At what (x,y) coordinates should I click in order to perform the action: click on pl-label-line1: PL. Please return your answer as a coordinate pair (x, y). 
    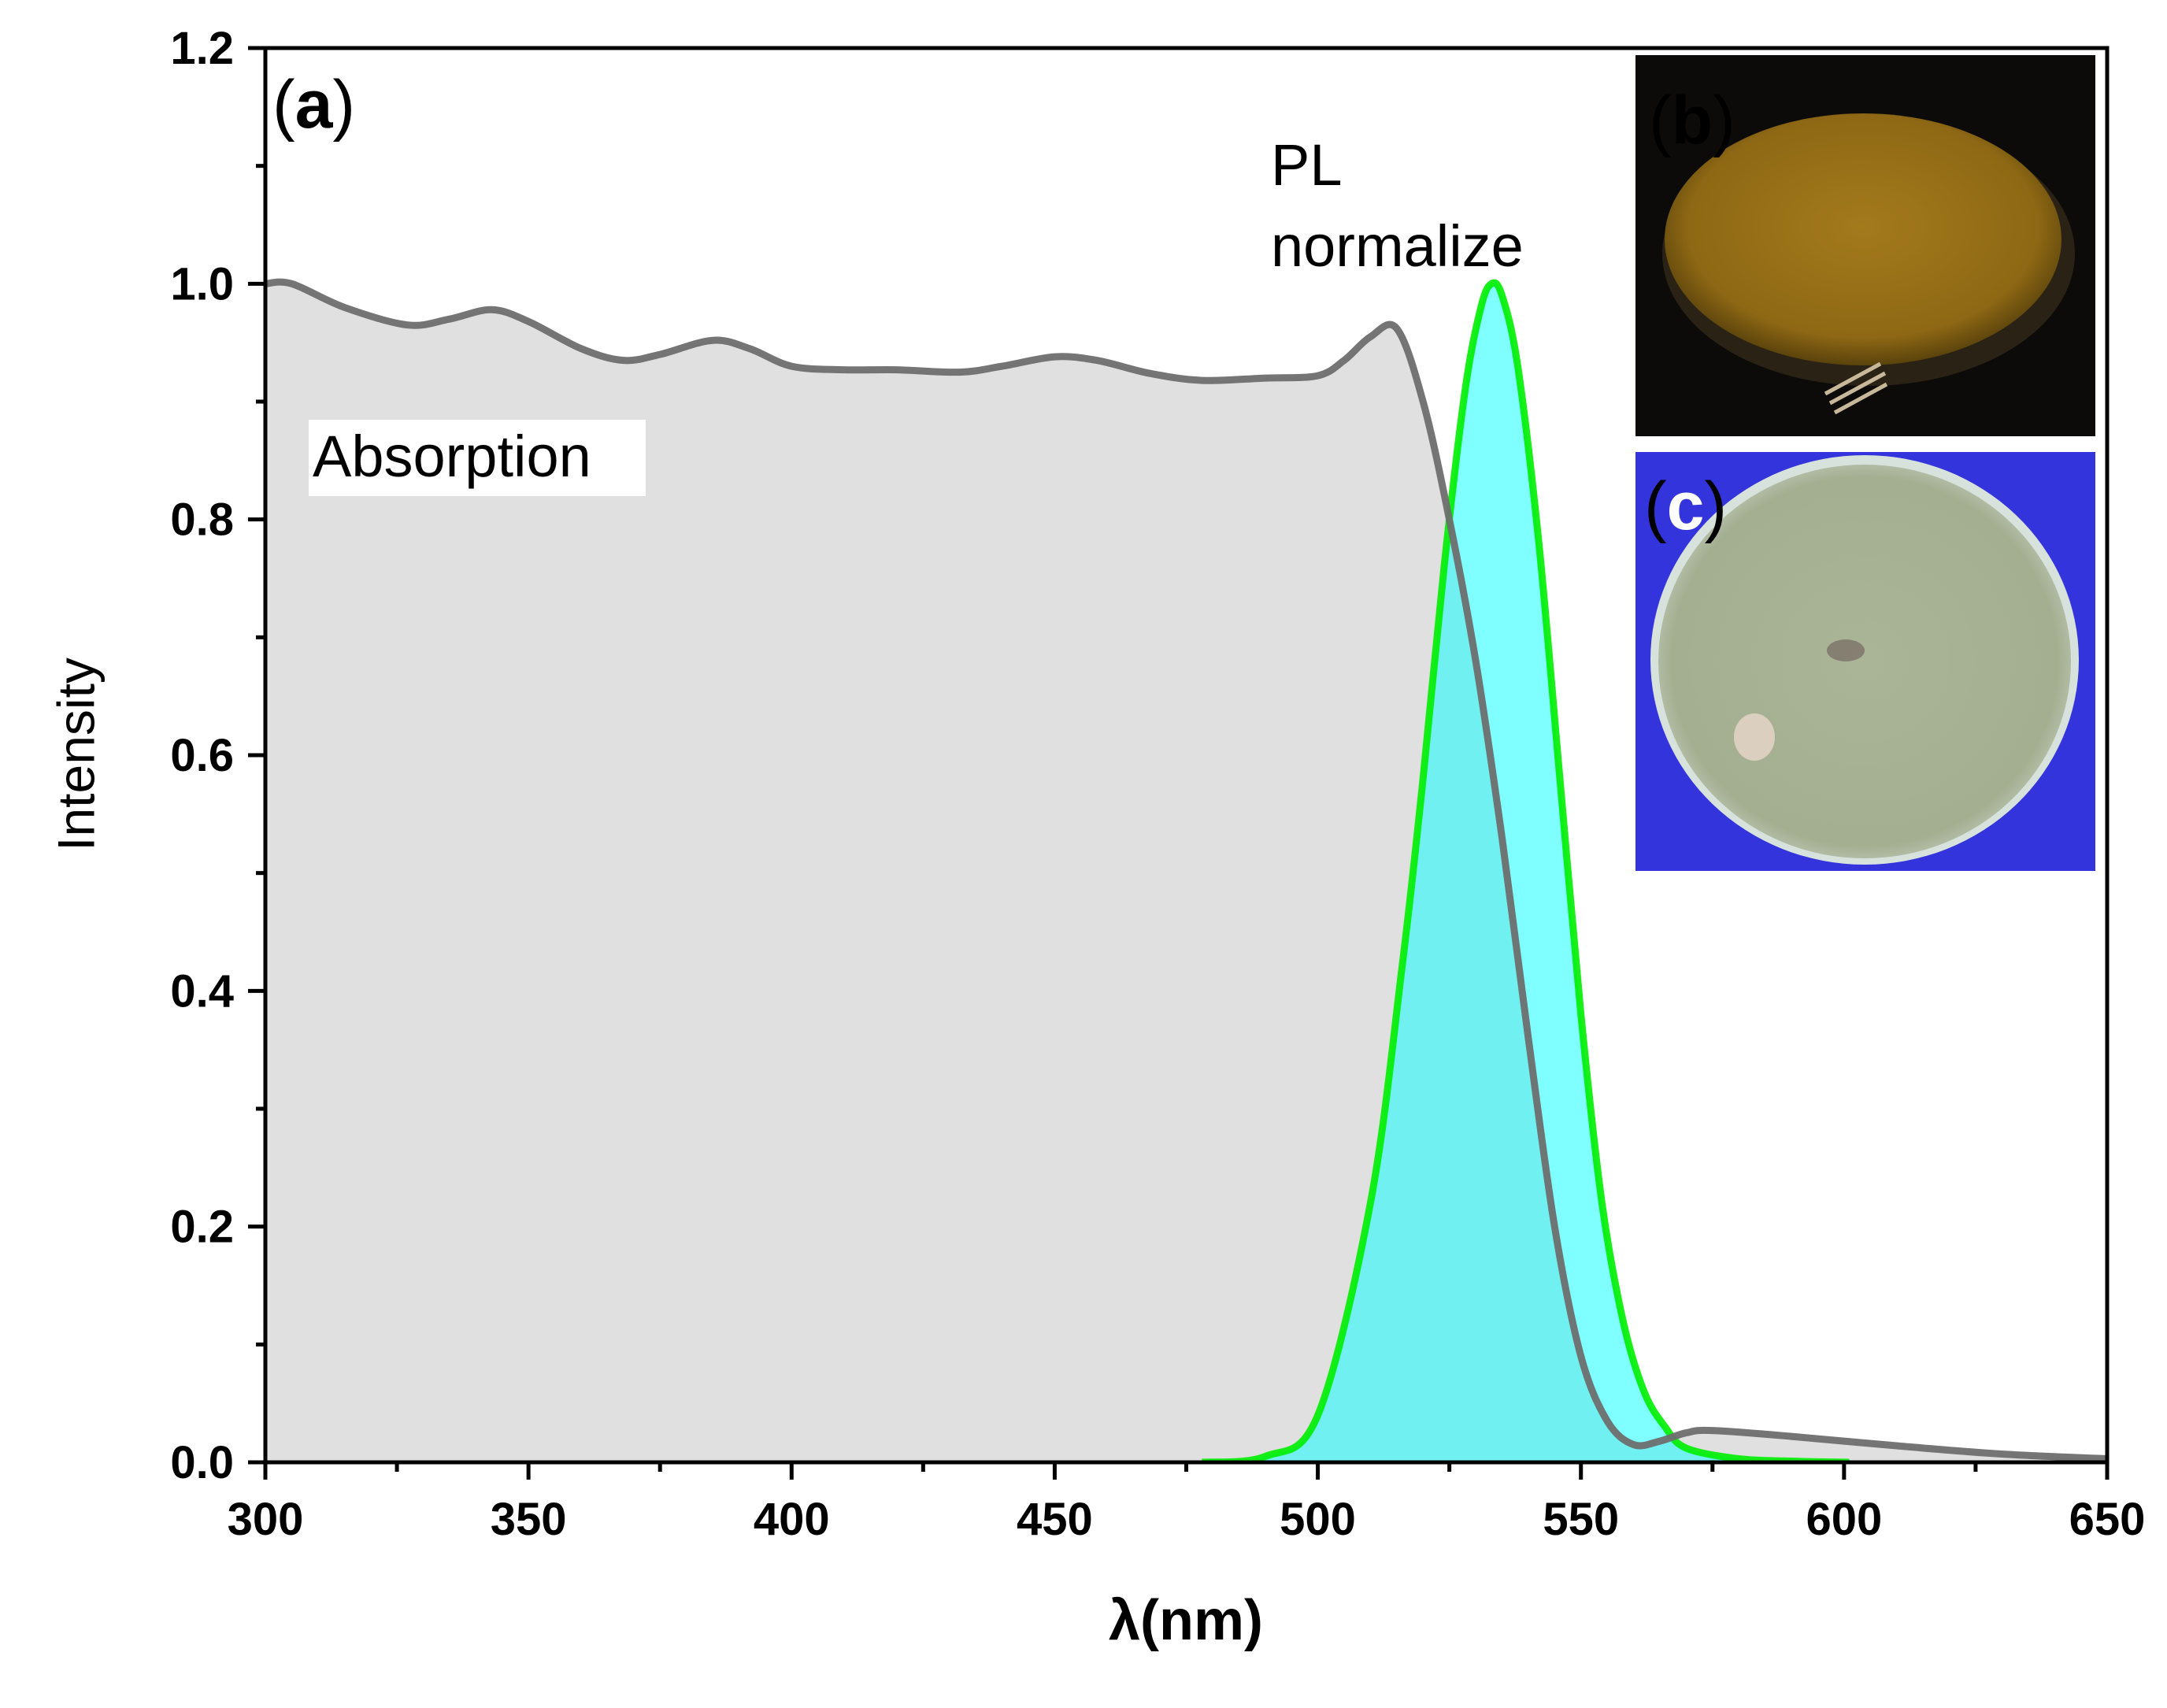
    Looking at the image, I should click on (1307, 165).